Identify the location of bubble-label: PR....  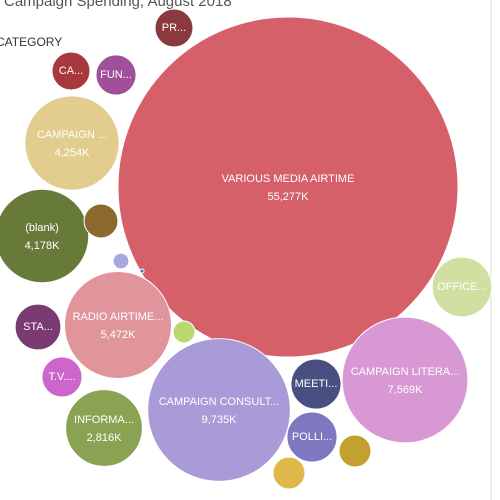
(174, 28).